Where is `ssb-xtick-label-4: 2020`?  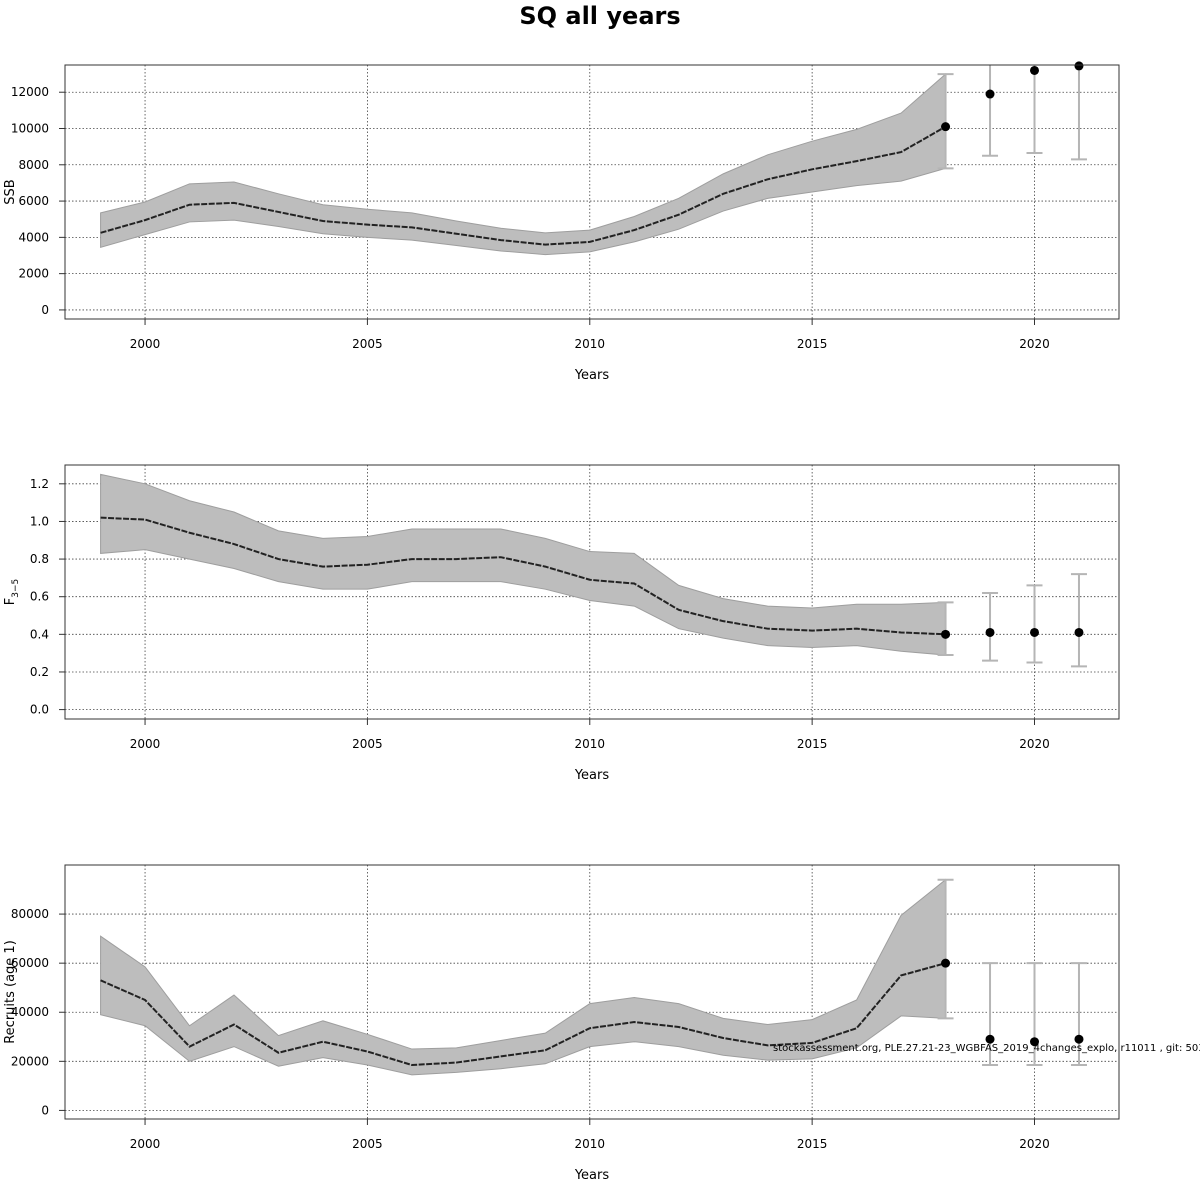 ssb-xtick-label-4: 2020 is located at coordinates (1034, 344).